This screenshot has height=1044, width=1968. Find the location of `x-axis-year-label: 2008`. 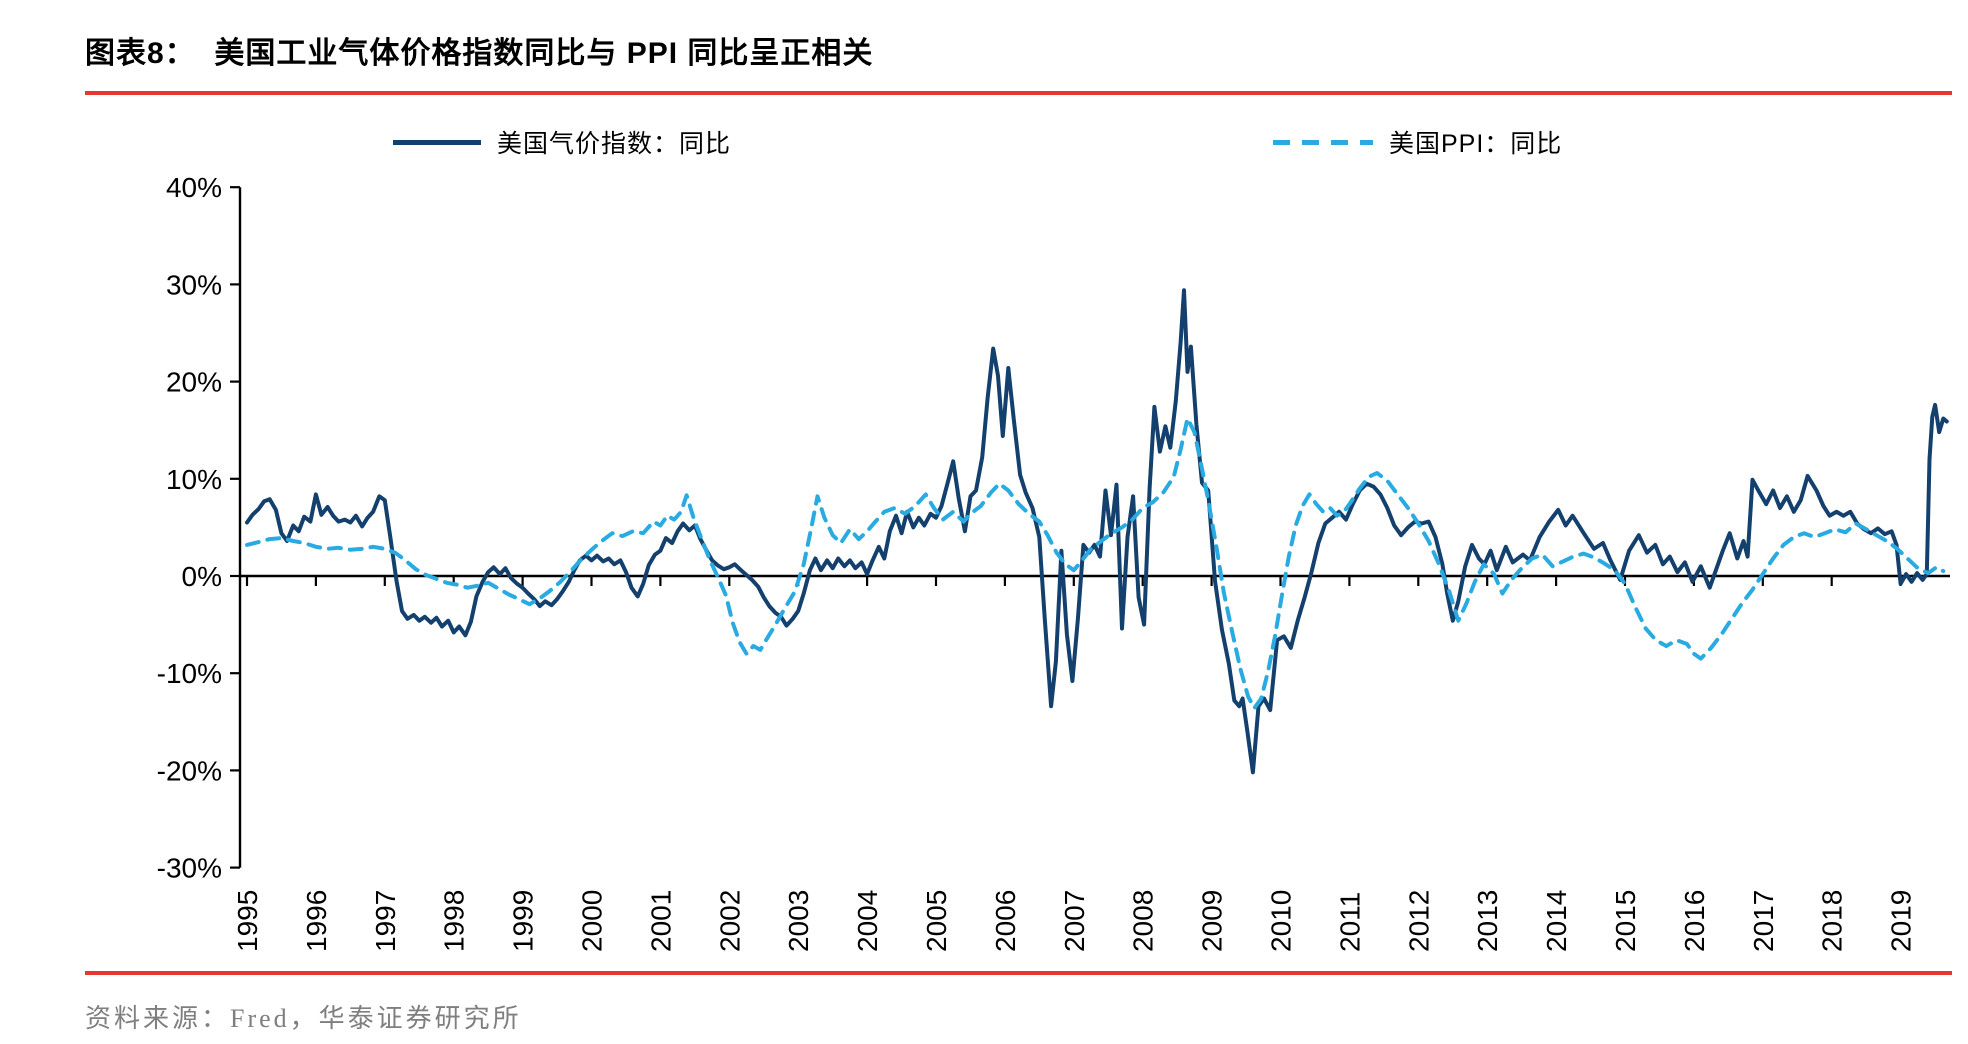

x-axis-year-label: 2008 is located at coordinates (1143, 921).